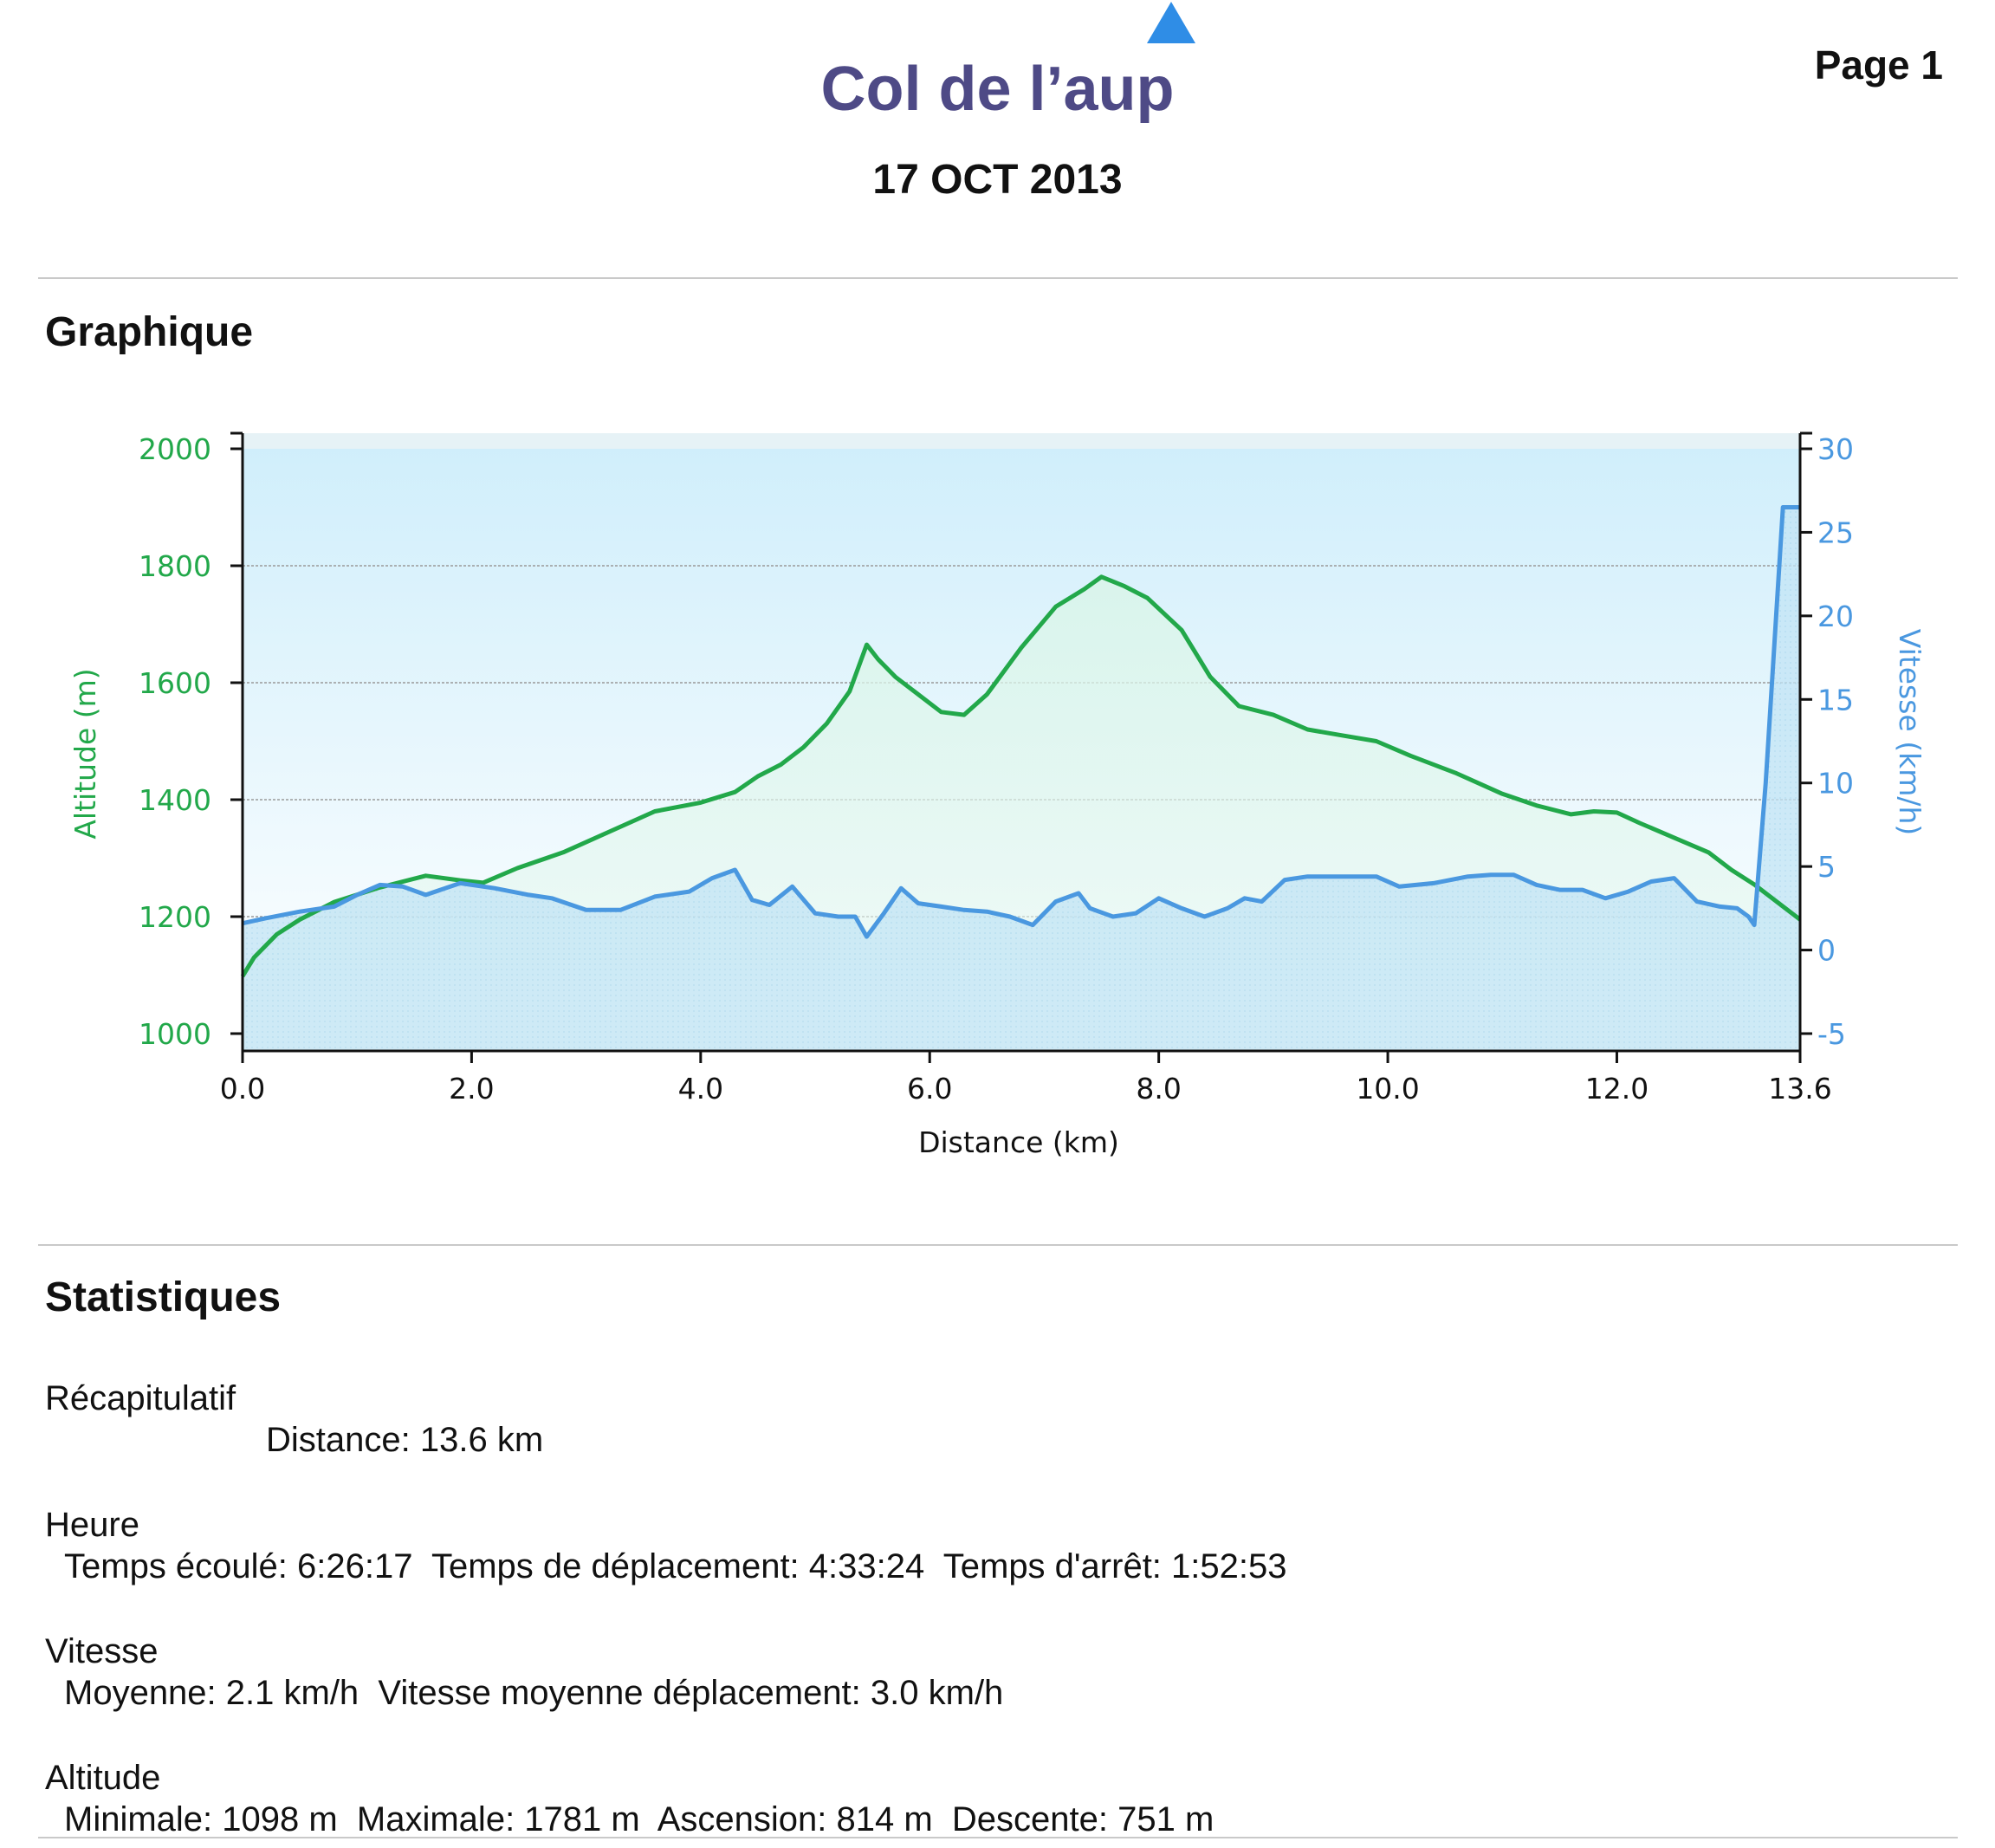 This screenshot has height=1848, width=1995. I want to click on chart-section-title: Graphique, so click(149, 332).